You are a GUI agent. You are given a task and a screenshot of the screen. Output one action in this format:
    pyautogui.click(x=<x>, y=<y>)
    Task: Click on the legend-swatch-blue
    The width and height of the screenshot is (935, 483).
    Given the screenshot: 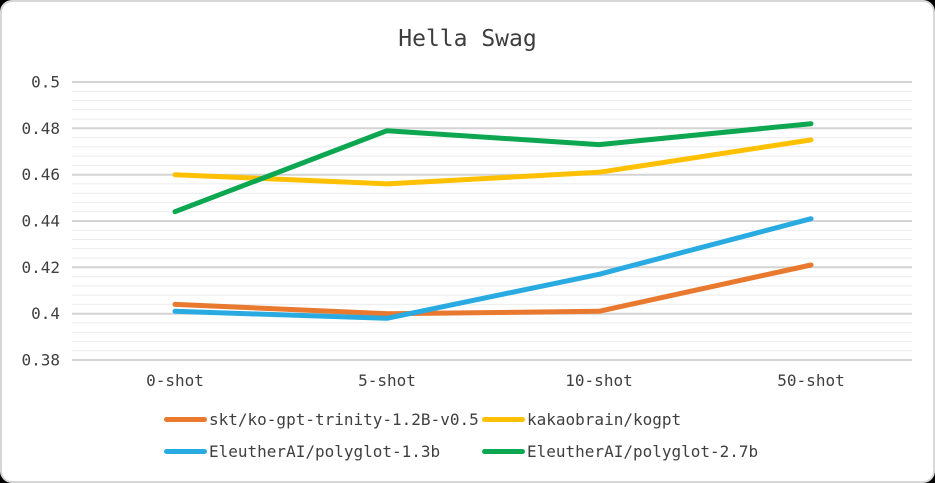 What is the action you would take?
    pyautogui.click(x=185, y=451)
    